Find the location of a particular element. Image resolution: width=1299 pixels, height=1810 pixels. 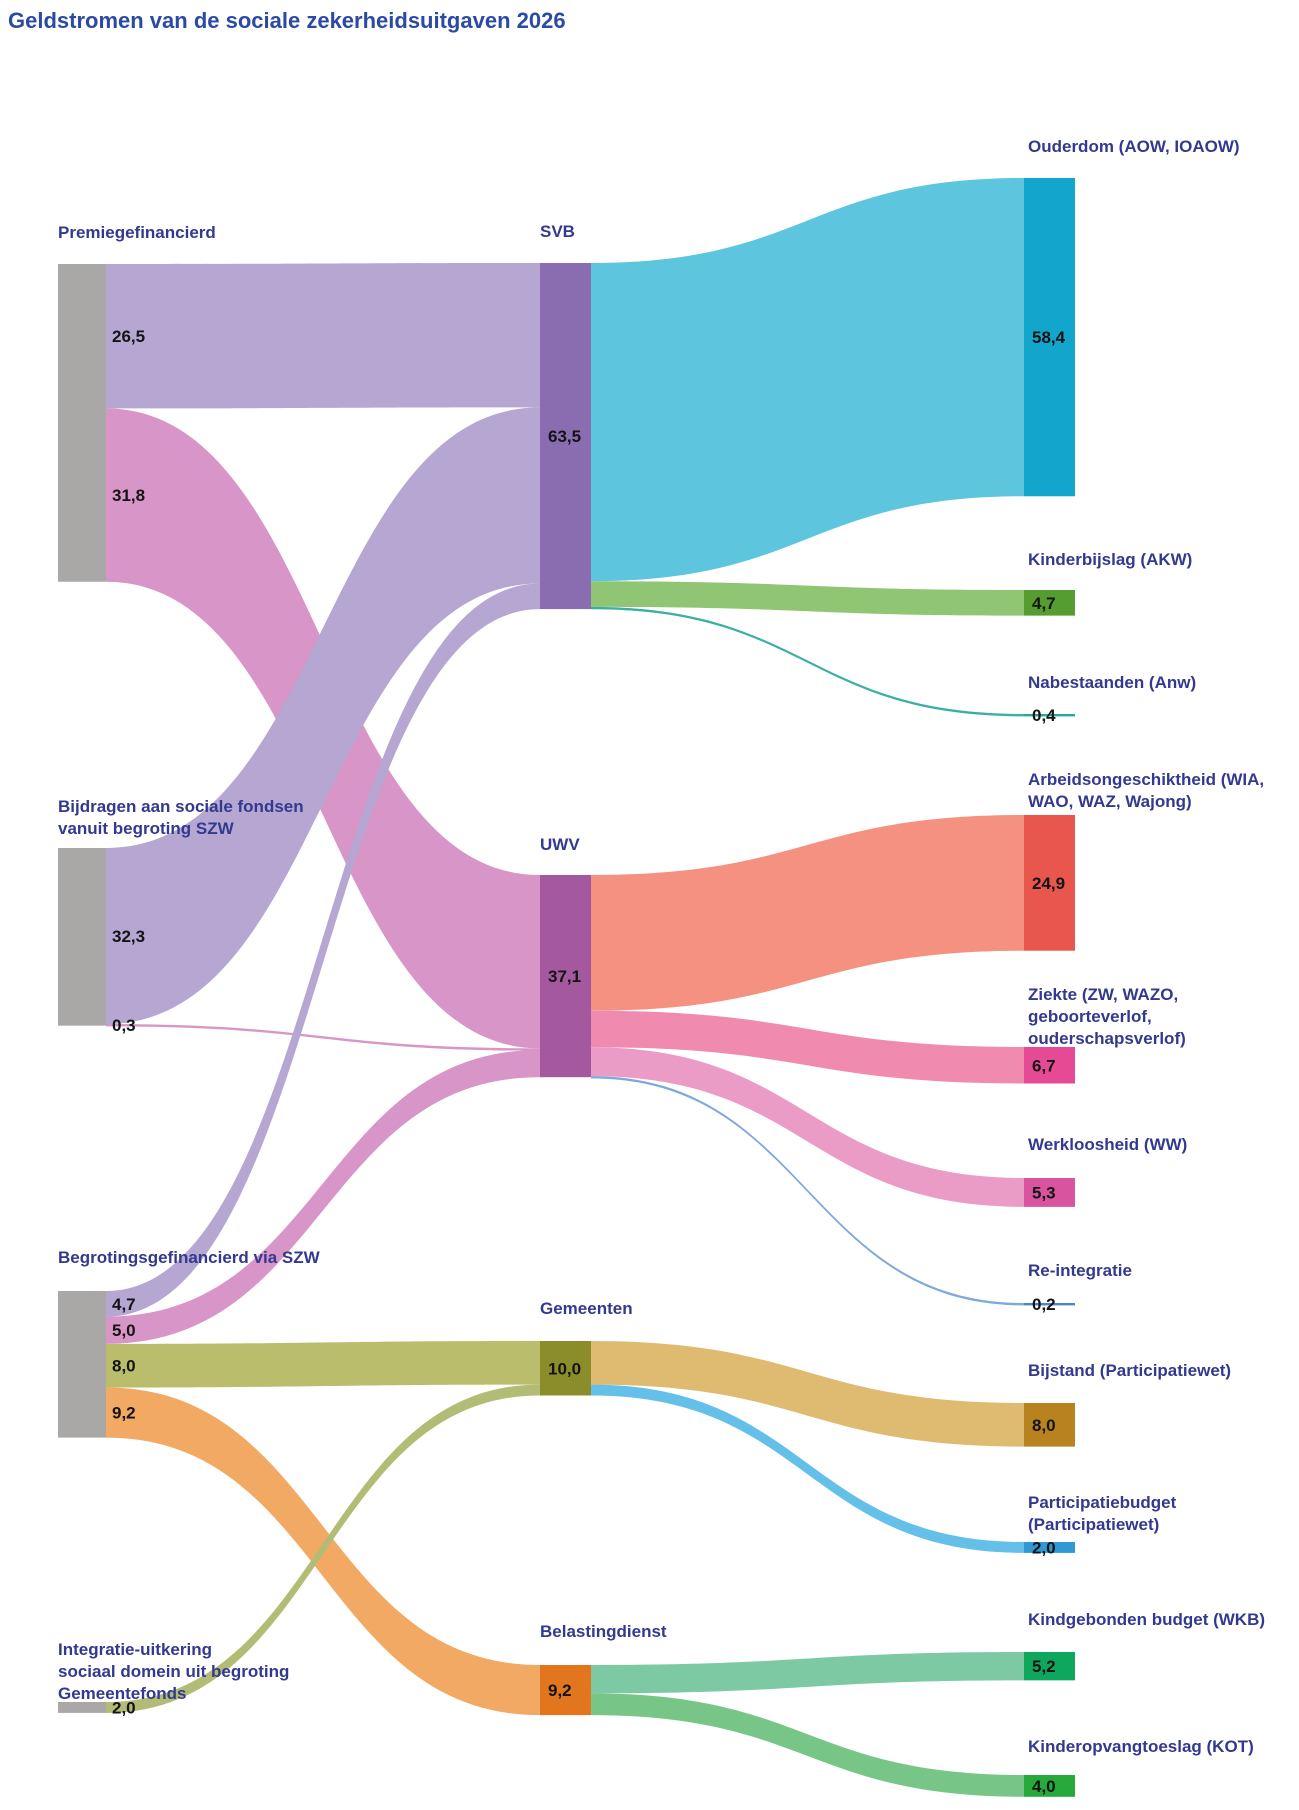

flow-value-begroting-belastingdienst: 9,2 is located at coordinates (124, 1413).